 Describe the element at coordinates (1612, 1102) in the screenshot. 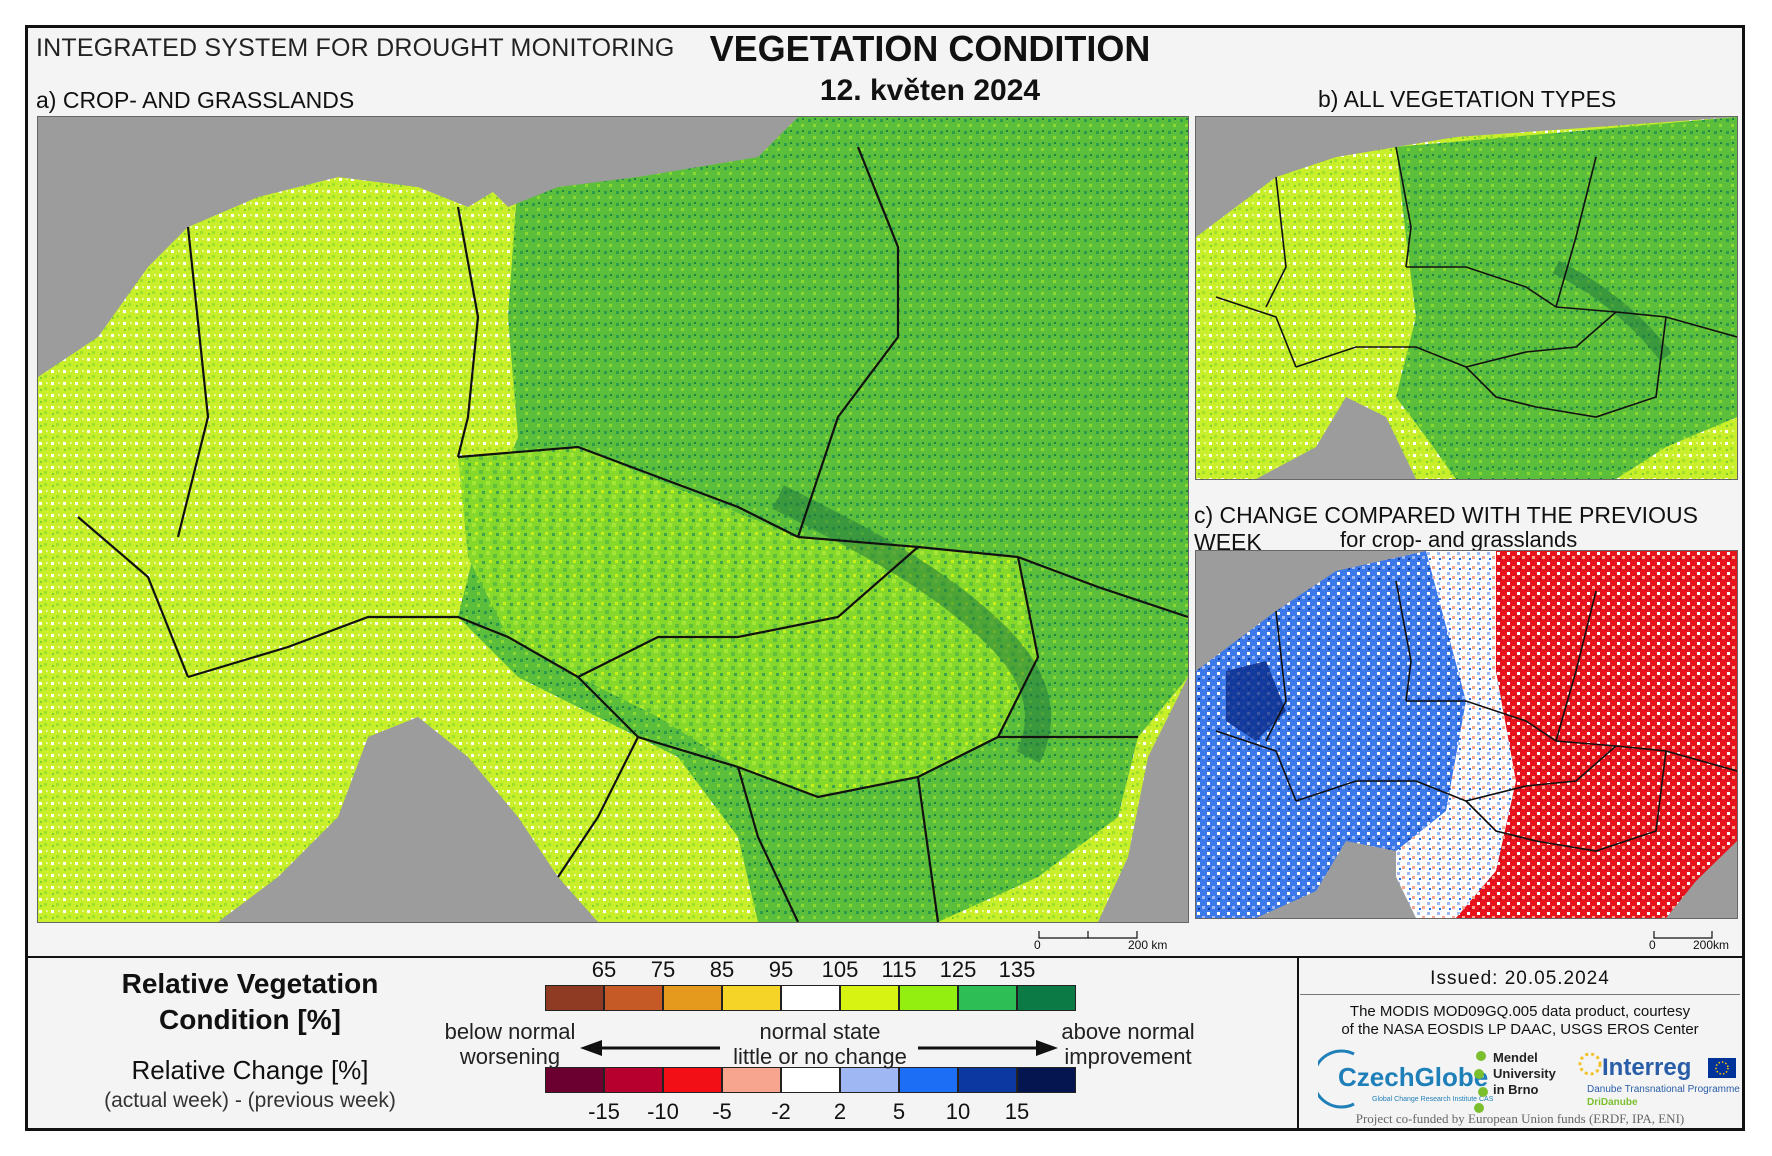

I see `dridanube-label: DriDanube` at that location.